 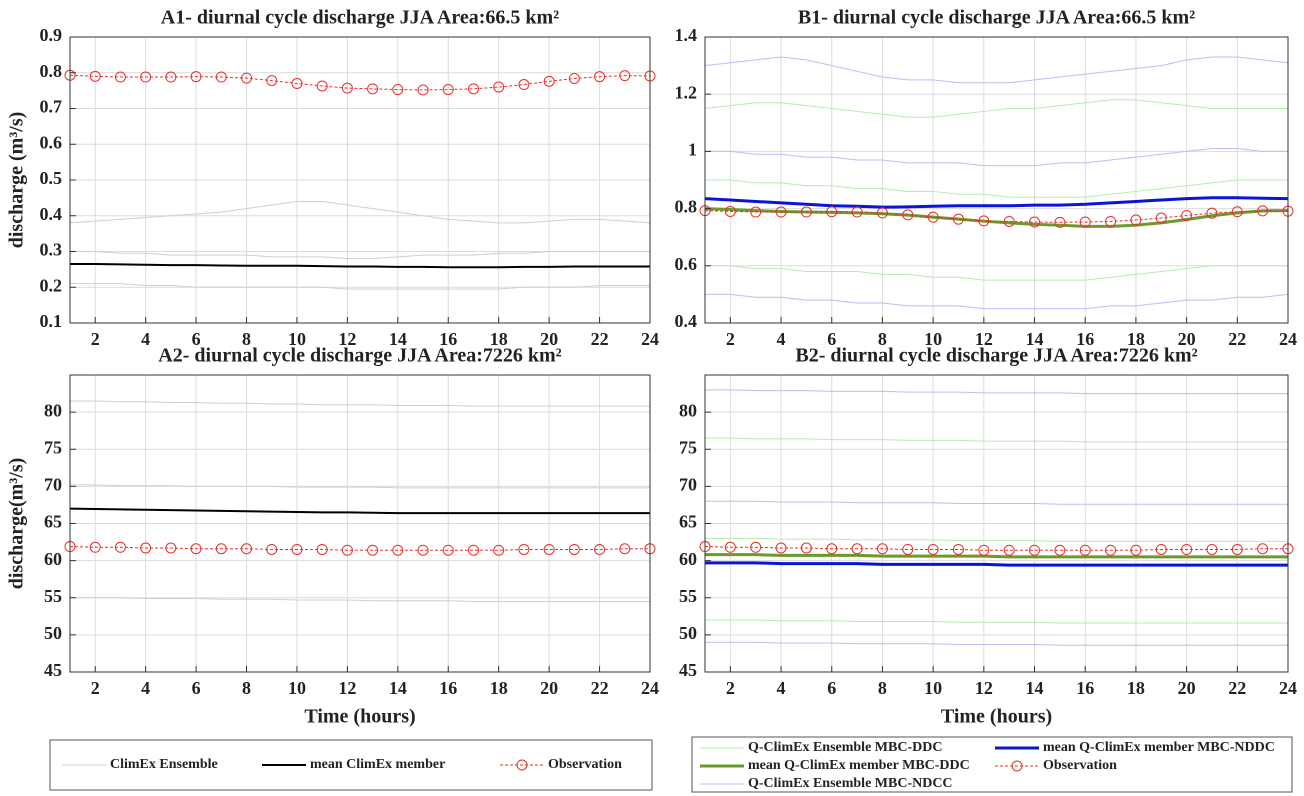 I want to click on legend-label: mean ClimEx member, so click(x=377, y=764).